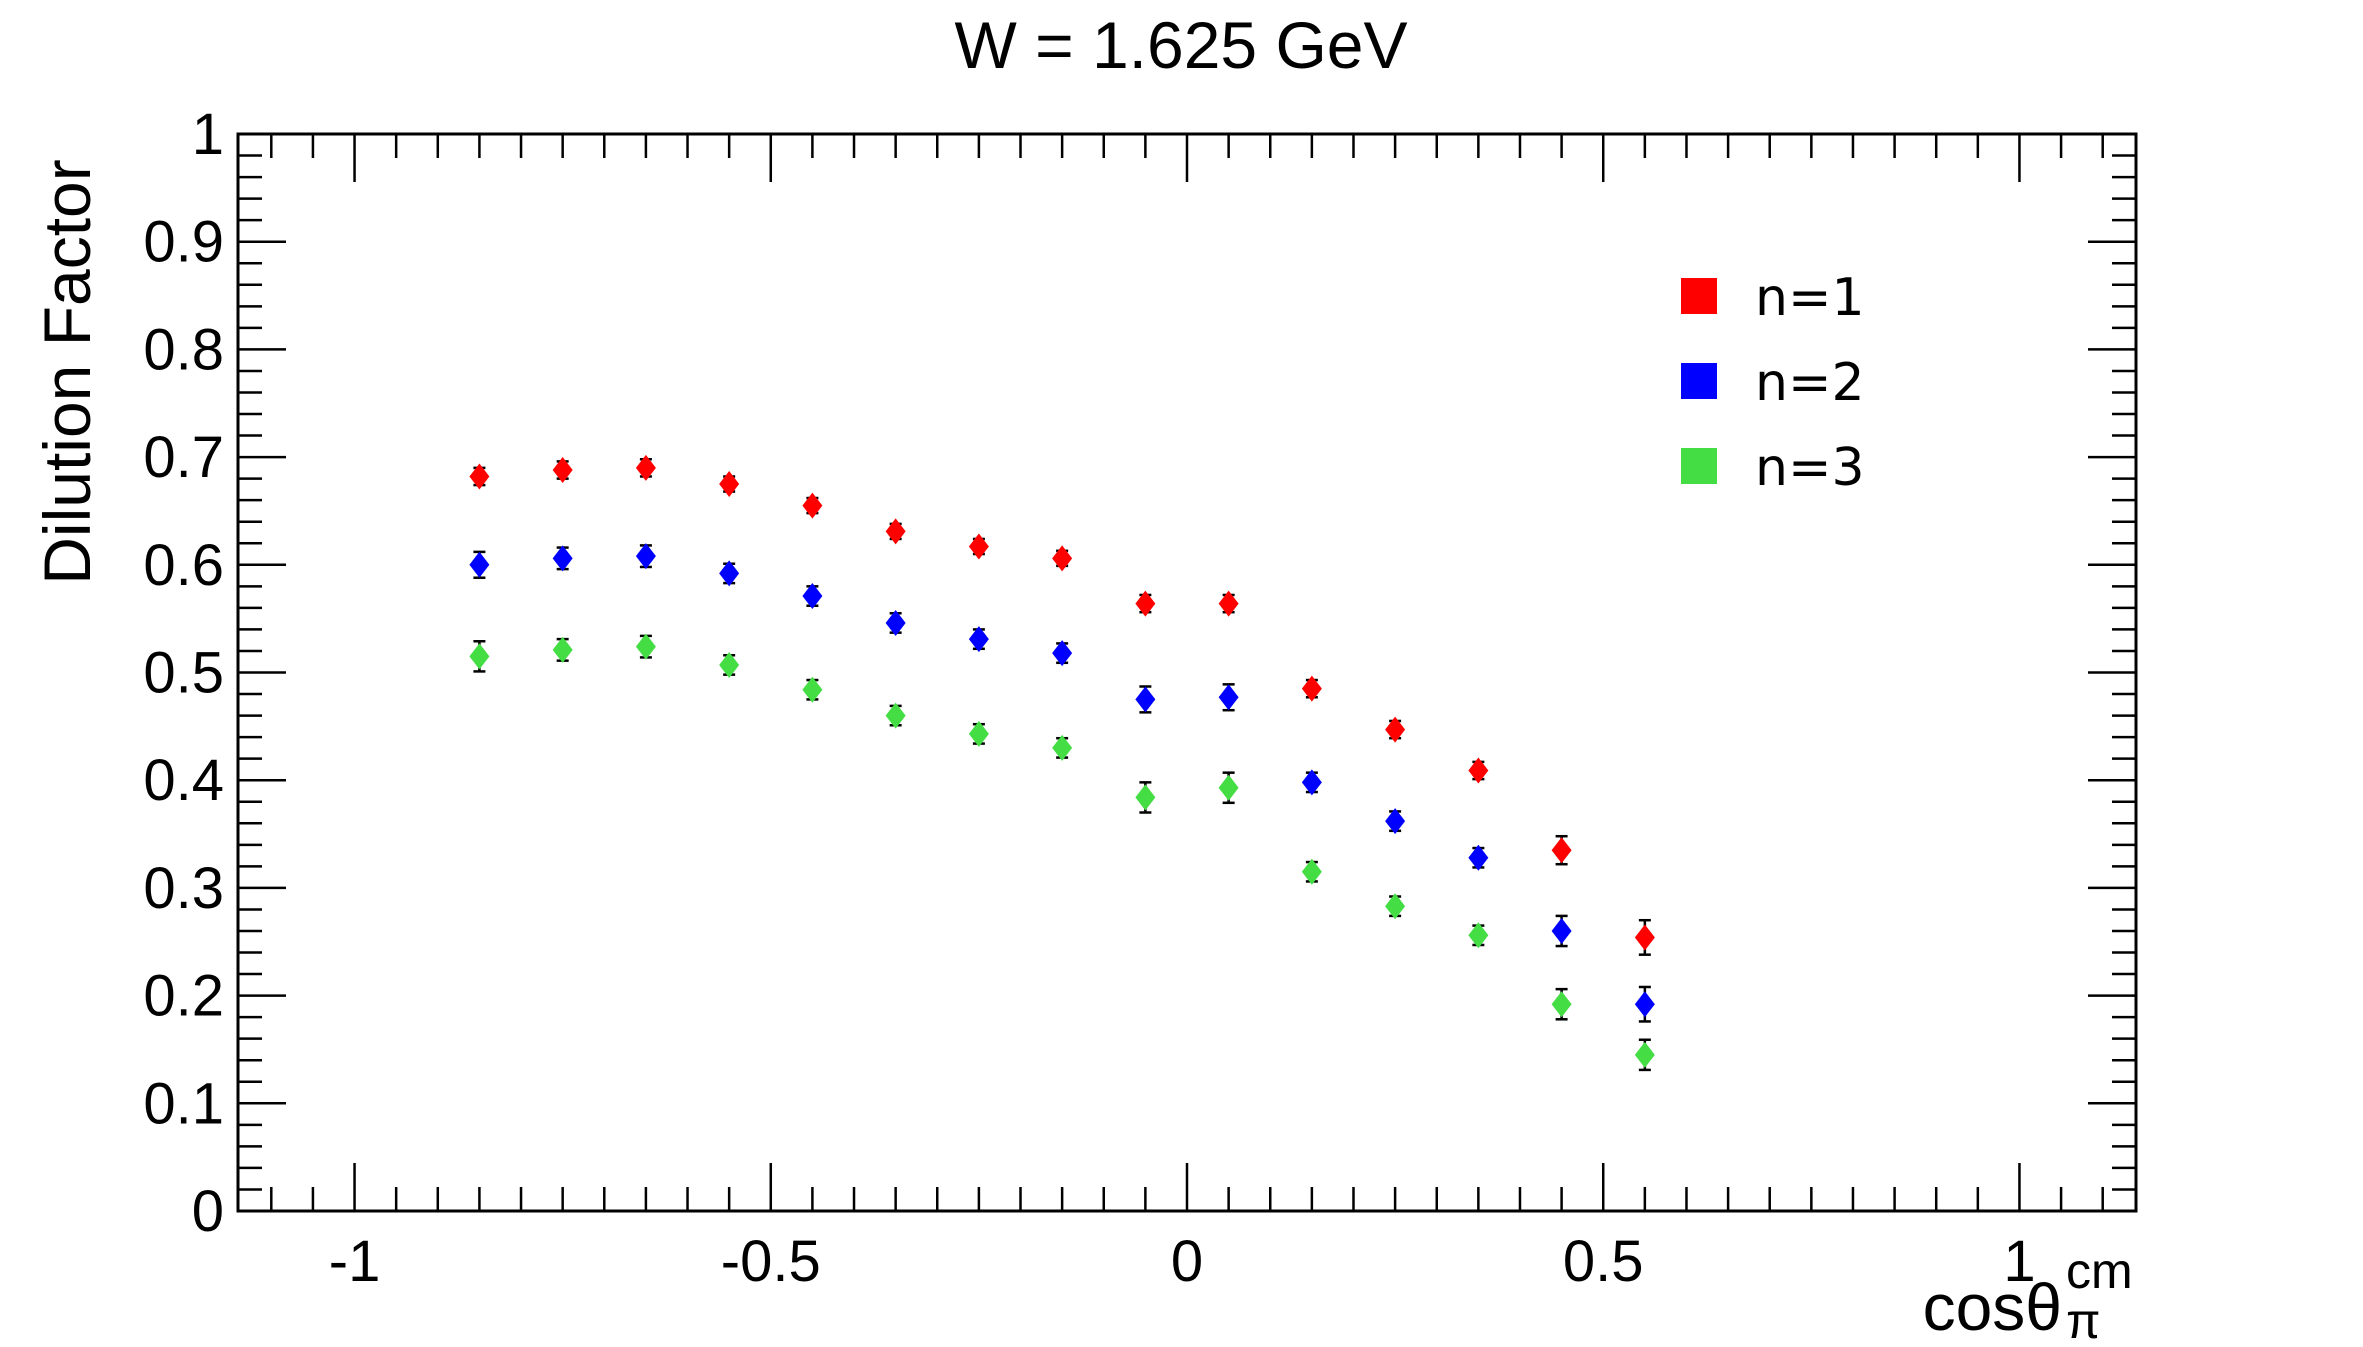  What do you see at coordinates (183, 457) in the screenshot?
I see `y-tick-label: 0.7` at bounding box center [183, 457].